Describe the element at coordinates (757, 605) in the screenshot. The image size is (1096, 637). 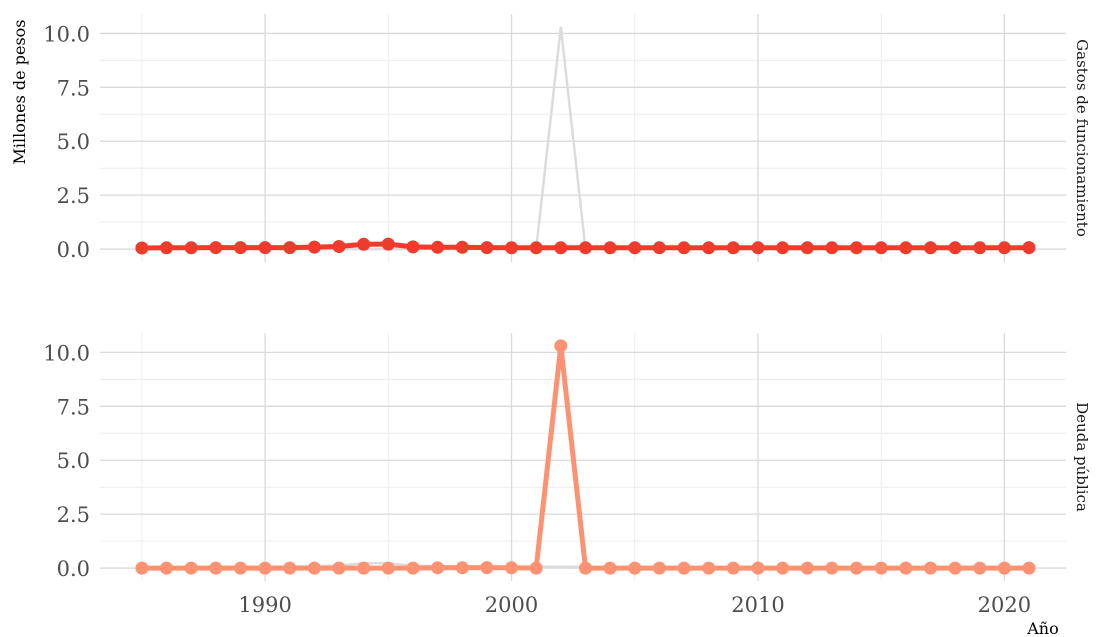
I see `x-tick-label: 2010` at that location.